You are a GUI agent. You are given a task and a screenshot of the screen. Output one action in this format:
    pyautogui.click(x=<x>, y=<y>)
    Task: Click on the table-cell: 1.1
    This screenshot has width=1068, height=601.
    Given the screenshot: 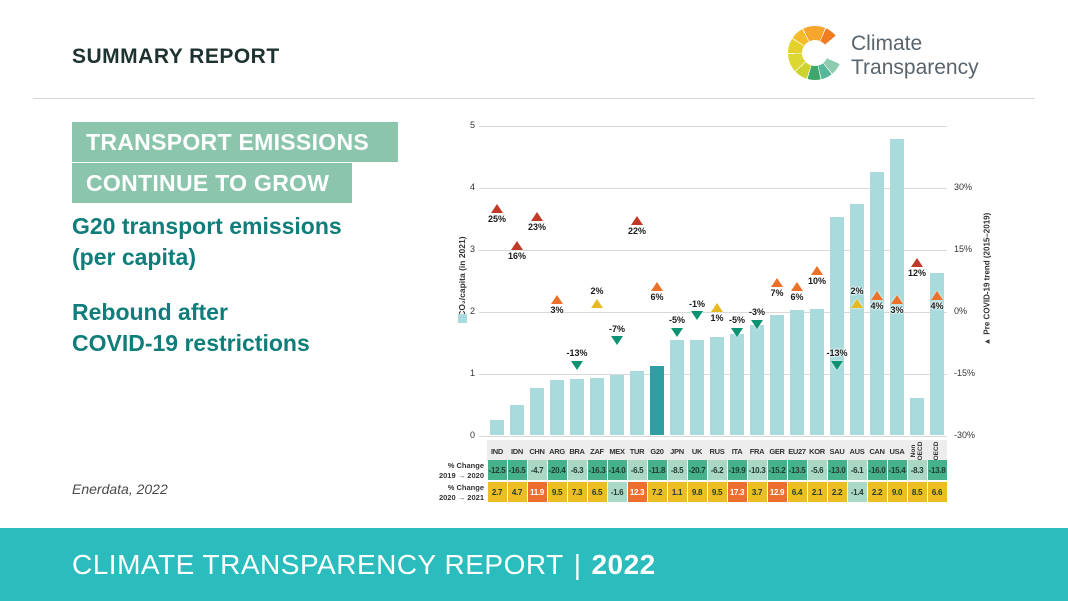 What is the action you would take?
    pyautogui.click(x=677, y=492)
    